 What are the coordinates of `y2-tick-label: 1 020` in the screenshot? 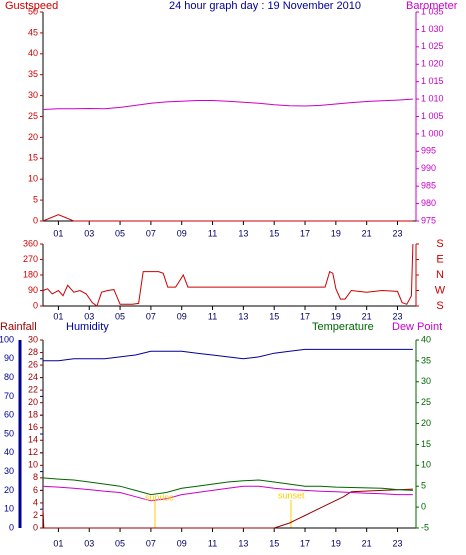 It's located at (432, 64).